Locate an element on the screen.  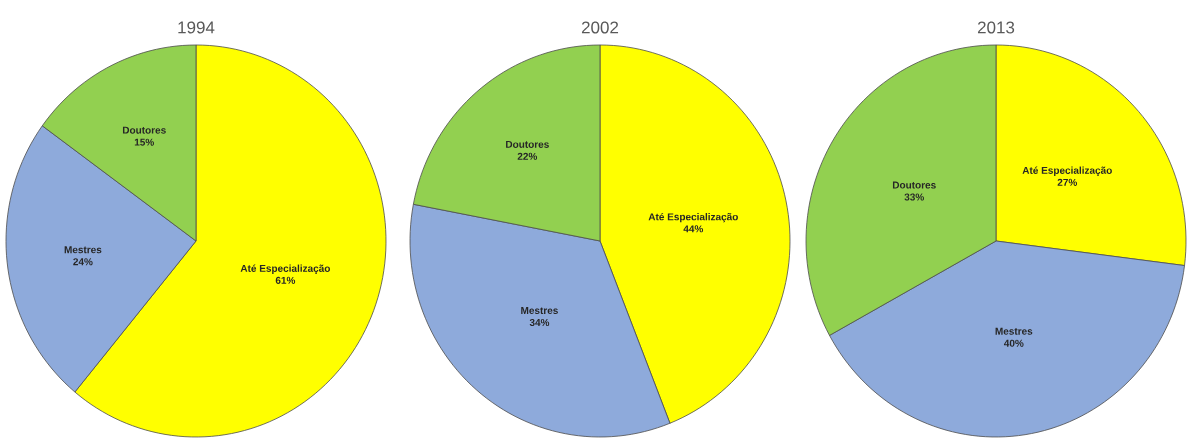
chart-title: 1994 is located at coordinates (196, 27).